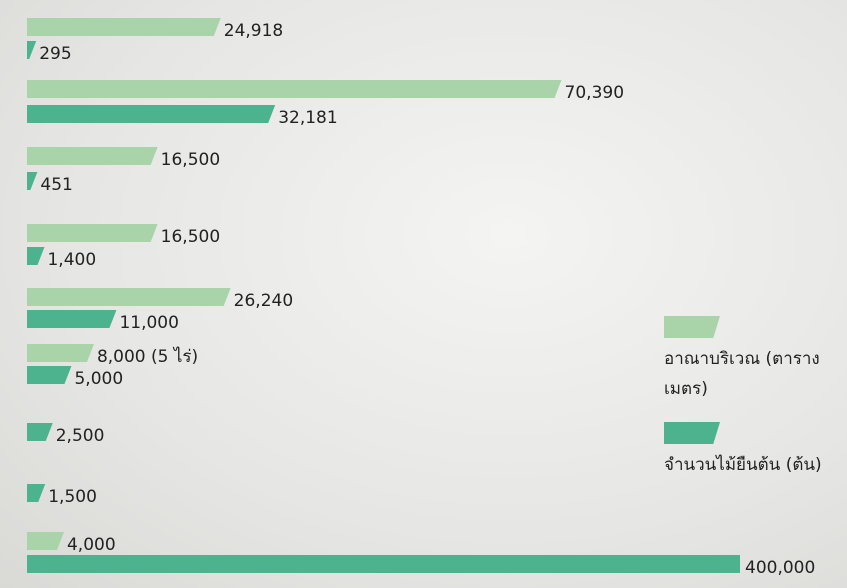 The width and height of the screenshot is (847, 588). Describe the element at coordinates (55, 54) in the screenshot. I see `value-label: 295` at that location.